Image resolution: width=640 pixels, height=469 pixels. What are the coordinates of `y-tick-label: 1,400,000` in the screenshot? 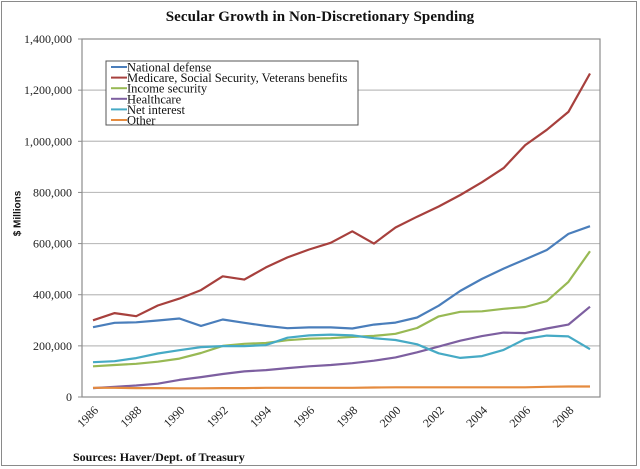 It's located at (48, 39).